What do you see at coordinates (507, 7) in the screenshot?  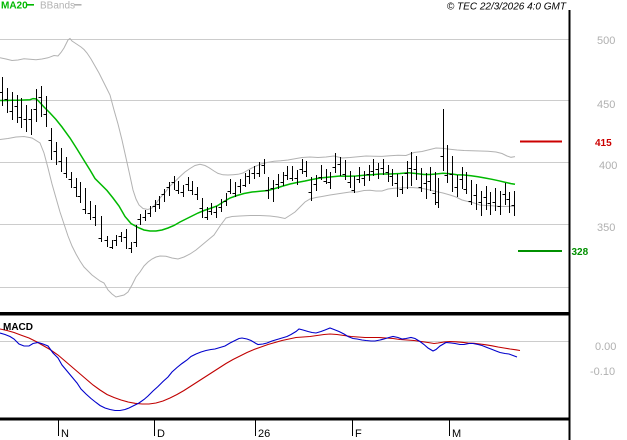 I see `svg-text: © TEC 22/3/2026 4:0 GMT` at bounding box center [507, 7].